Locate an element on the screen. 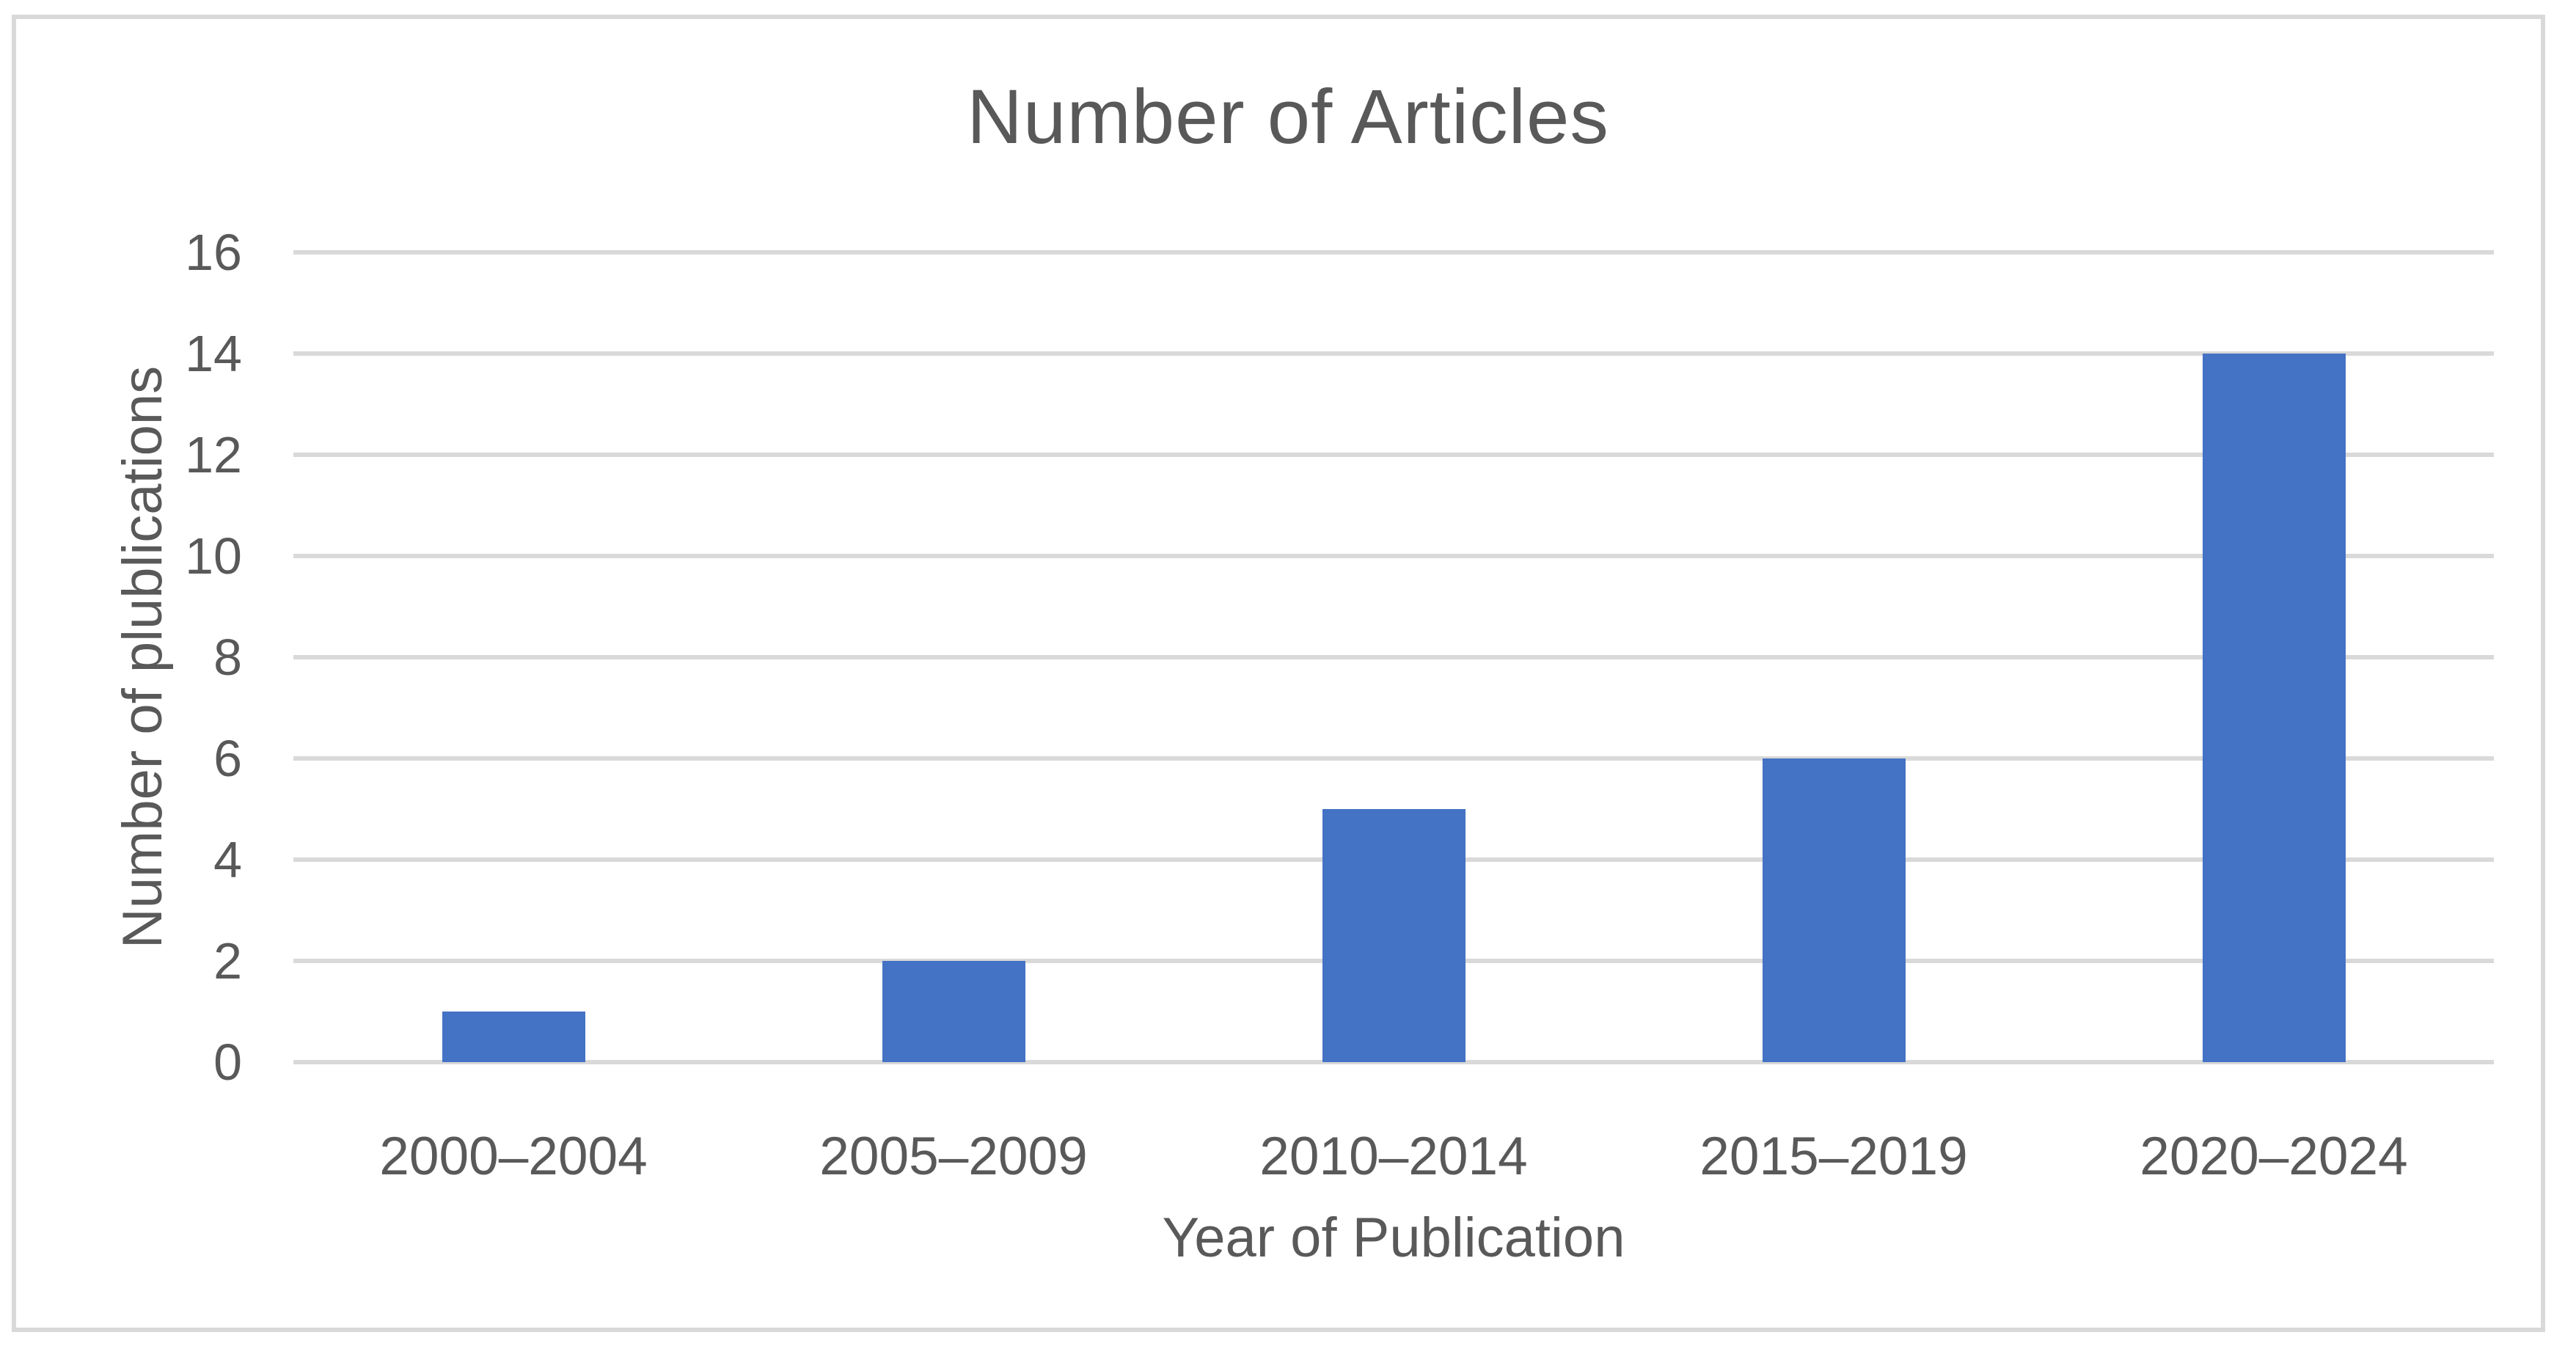  x-tick-label-2005-2009: 2005–2009 is located at coordinates (953, 1156).